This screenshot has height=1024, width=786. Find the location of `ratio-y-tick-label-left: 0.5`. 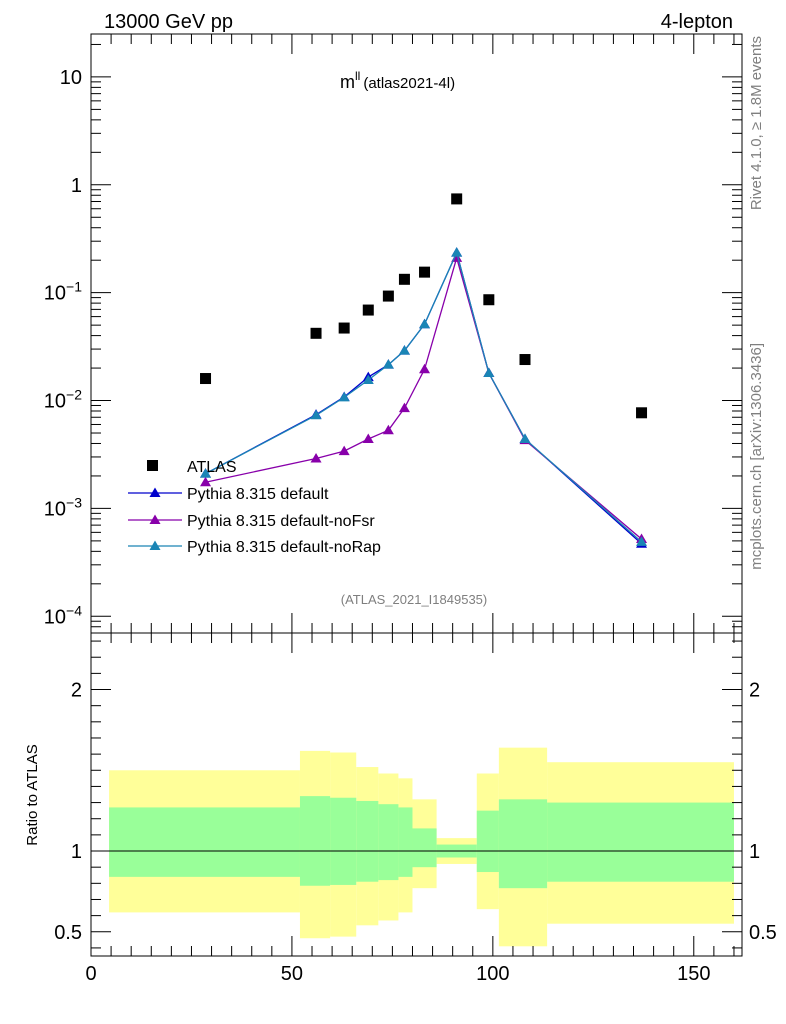

ratio-y-tick-label-left: 0.5 is located at coordinates (68, 933).